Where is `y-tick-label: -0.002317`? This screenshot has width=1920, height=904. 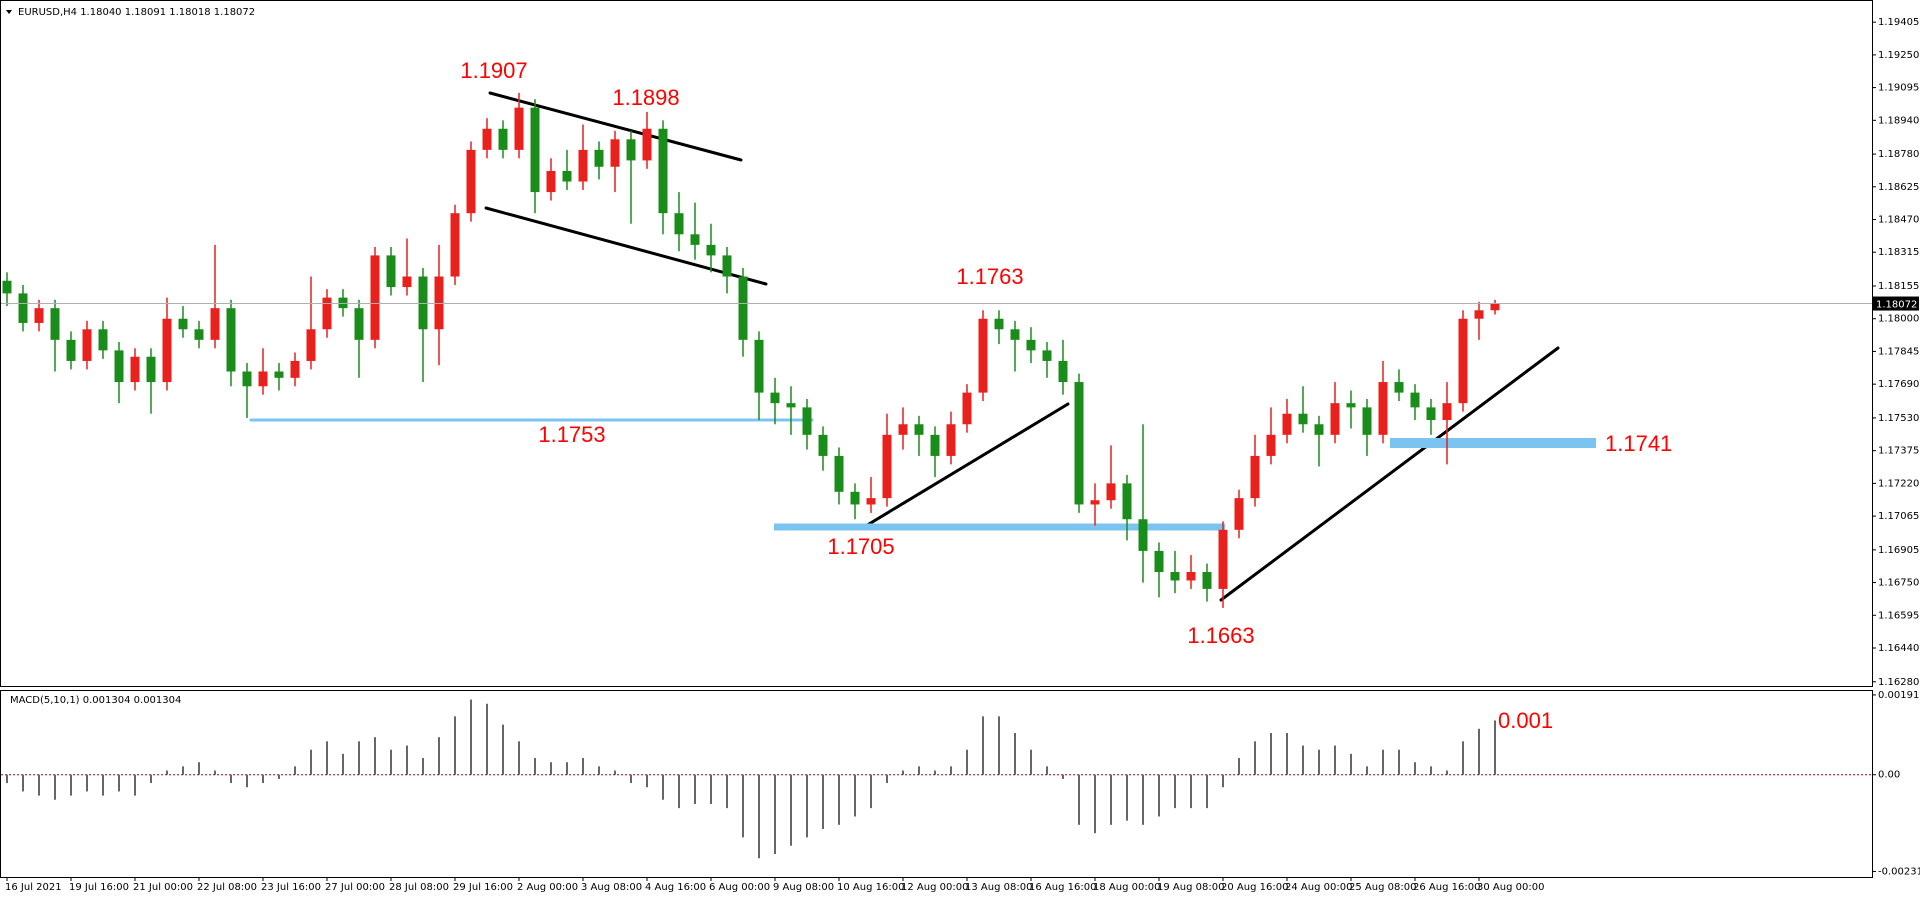 y-tick-label: -0.002317 is located at coordinates (1899, 871).